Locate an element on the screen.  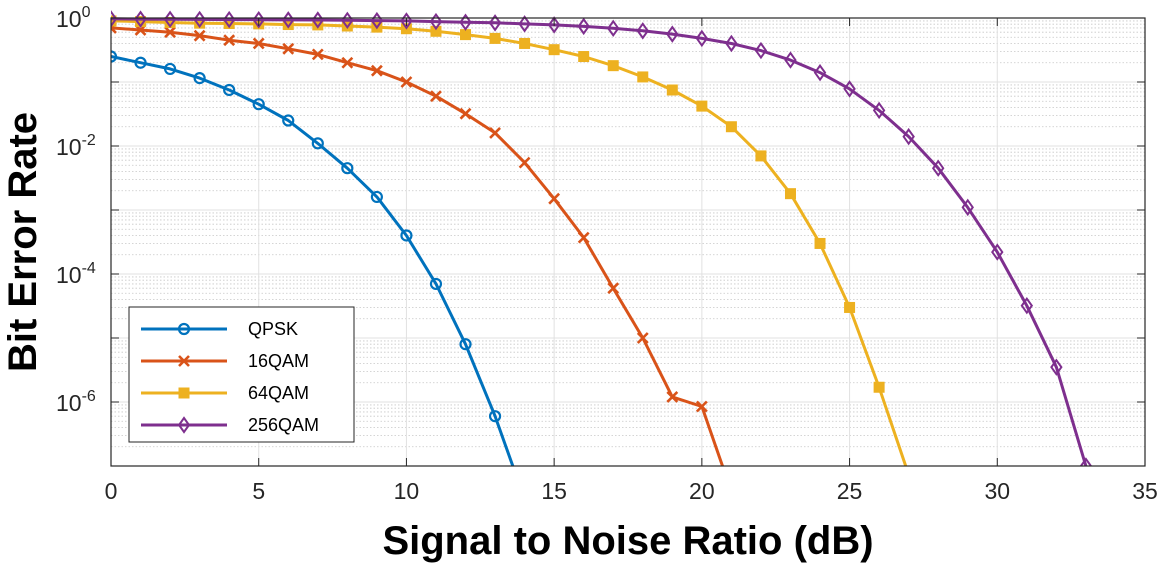
legend-item: QPSK is located at coordinates (219, 329).